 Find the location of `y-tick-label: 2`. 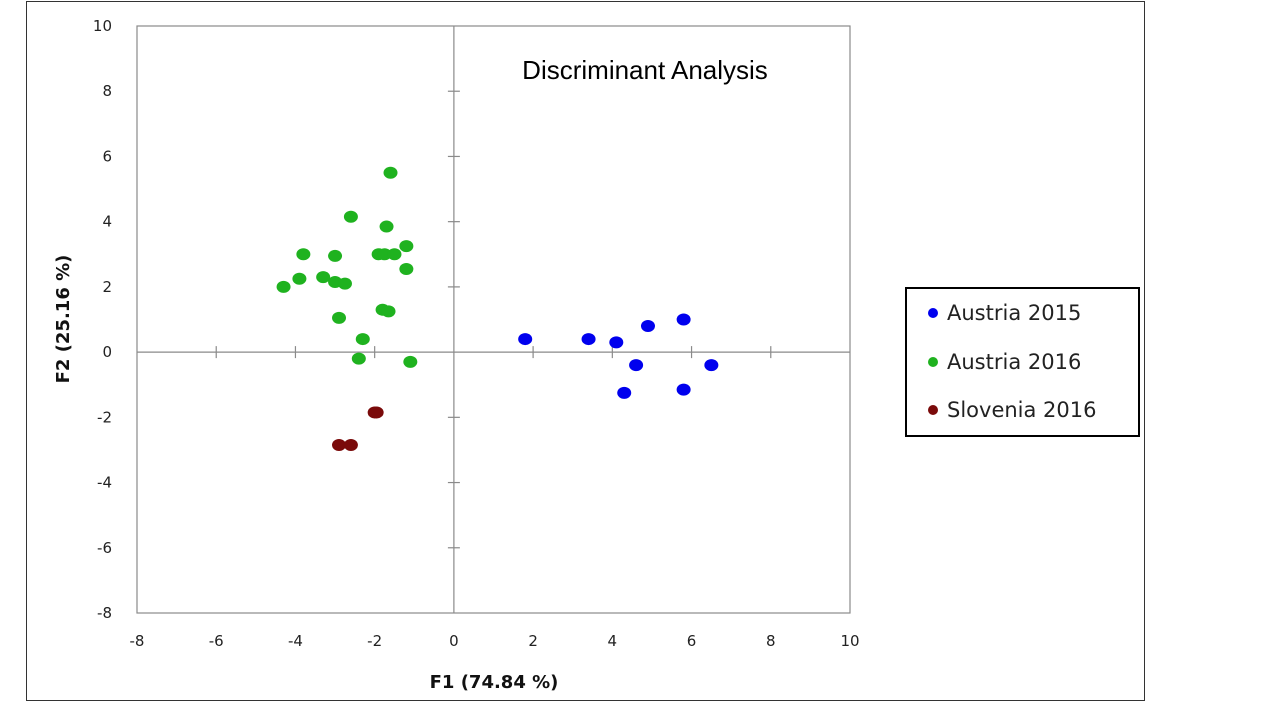

y-tick-label: 2 is located at coordinates (107, 287).